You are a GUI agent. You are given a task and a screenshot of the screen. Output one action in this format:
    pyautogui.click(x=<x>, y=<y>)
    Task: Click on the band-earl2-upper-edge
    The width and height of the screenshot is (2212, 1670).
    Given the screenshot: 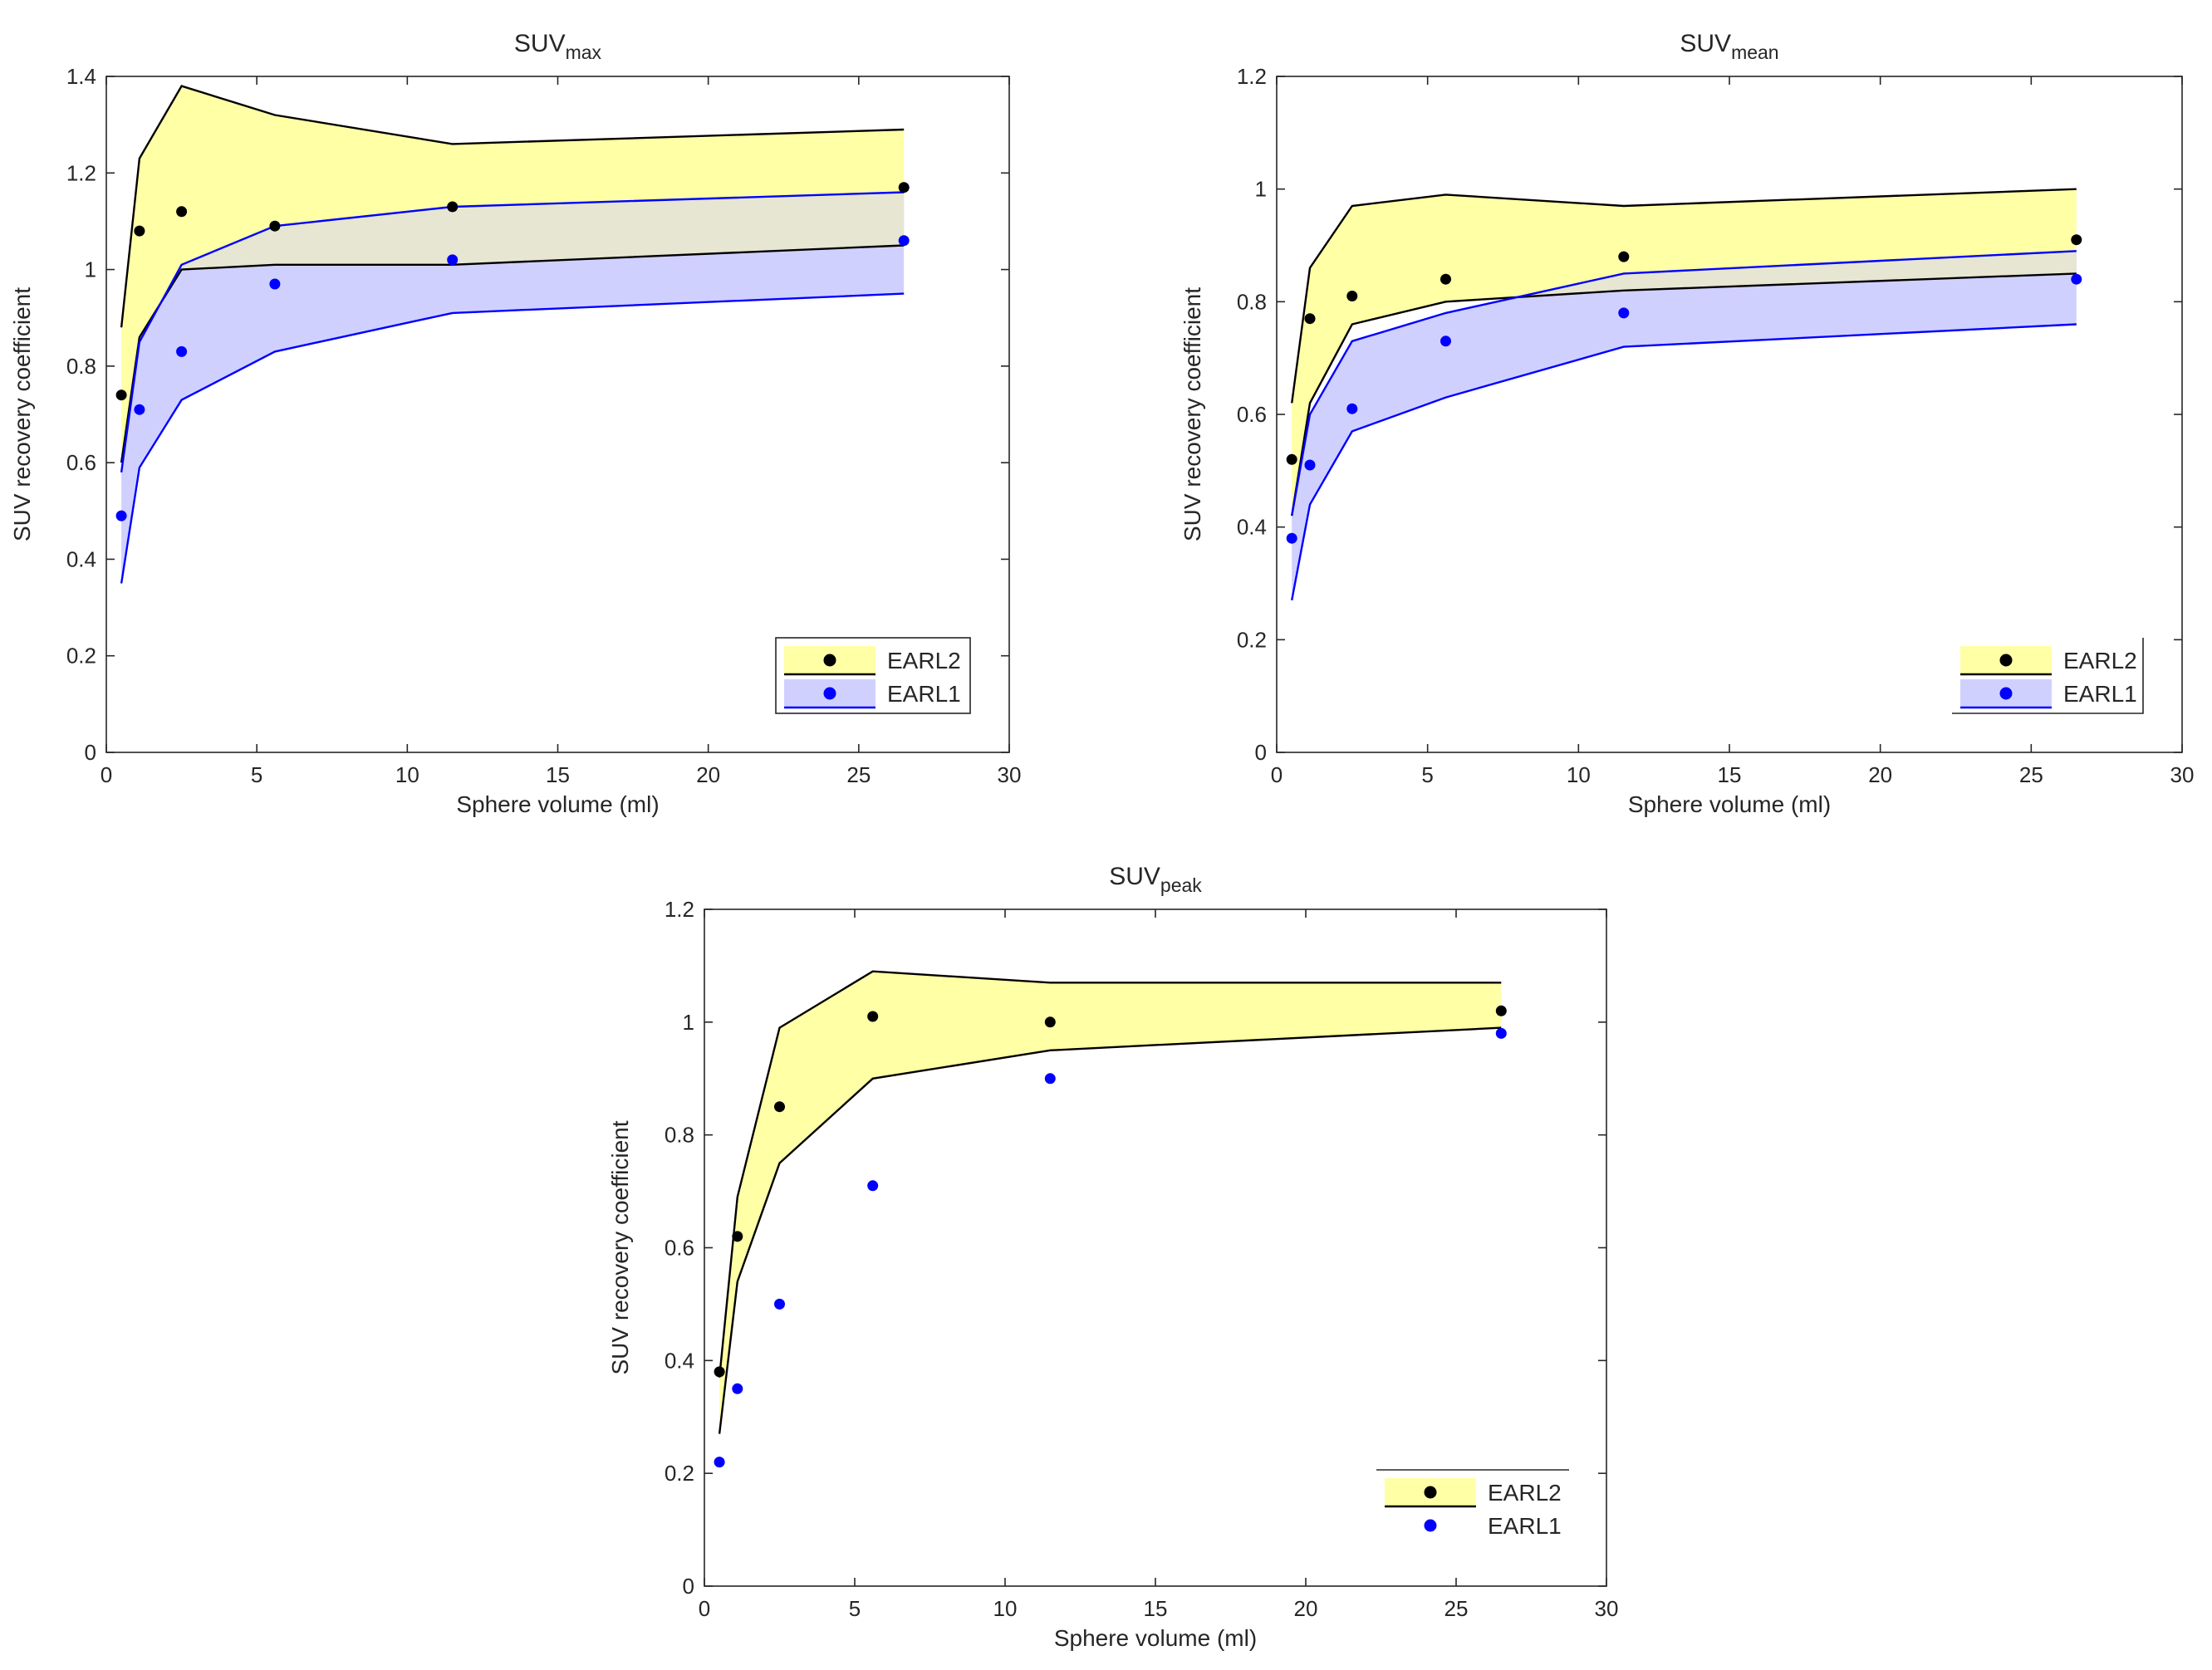 What is the action you would take?
    pyautogui.click(x=512, y=206)
    